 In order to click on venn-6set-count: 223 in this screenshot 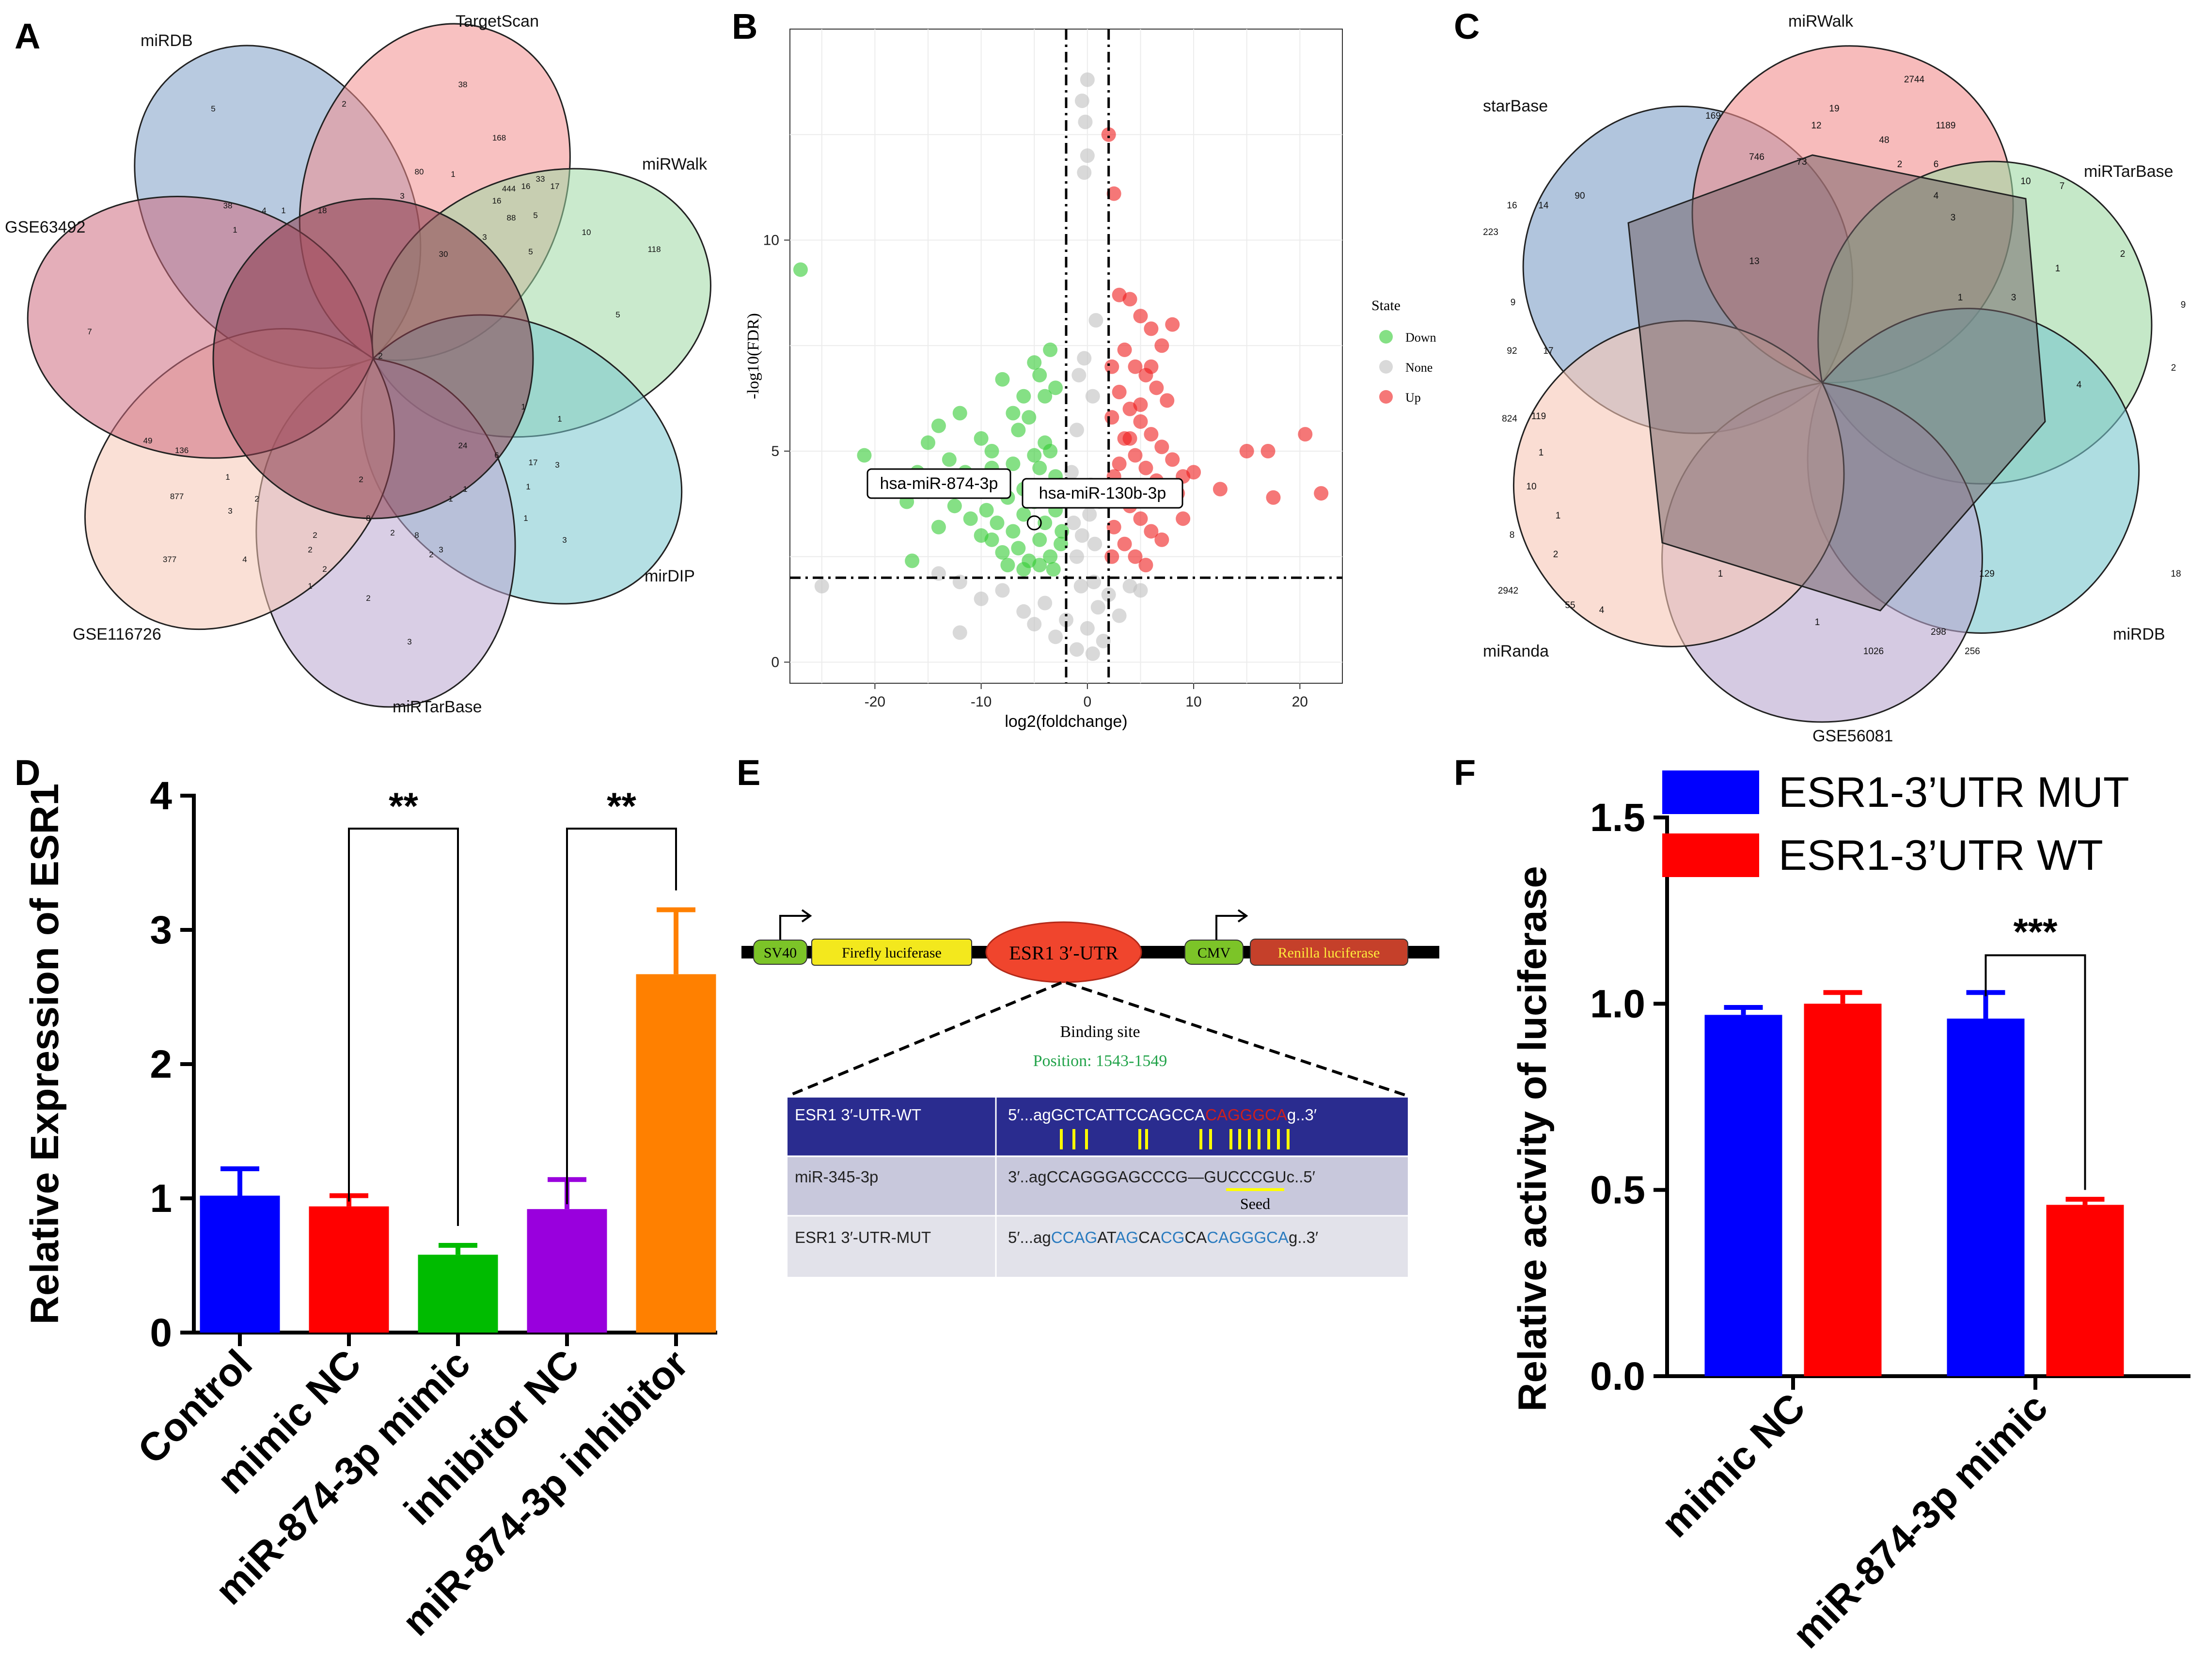, I will do `click(1491, 232)`.